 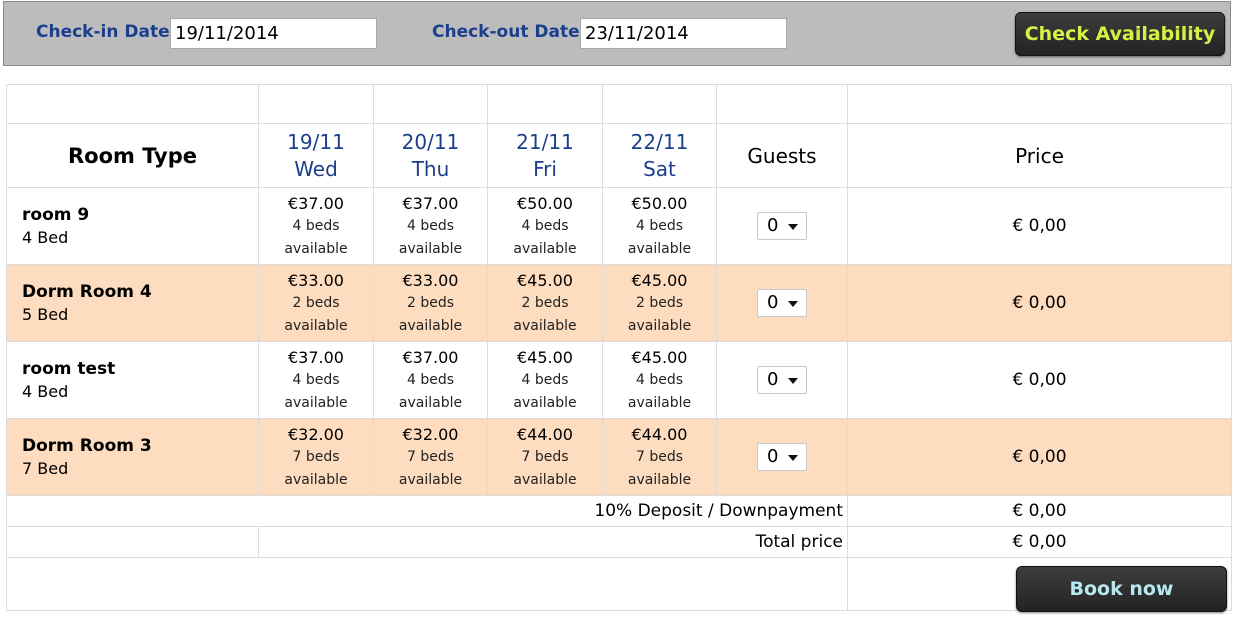 I want to click on day-header: 19/11 Wed, so click(x=316, y=155).